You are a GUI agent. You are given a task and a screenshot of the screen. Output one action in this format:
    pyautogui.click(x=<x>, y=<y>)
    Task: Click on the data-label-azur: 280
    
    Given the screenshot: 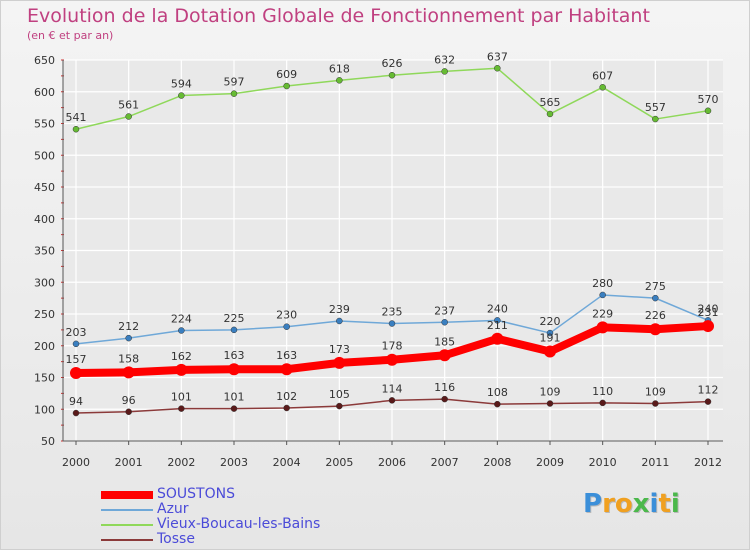 What is the action you would take?
    pyautogui.click(x=602, y=283)
    